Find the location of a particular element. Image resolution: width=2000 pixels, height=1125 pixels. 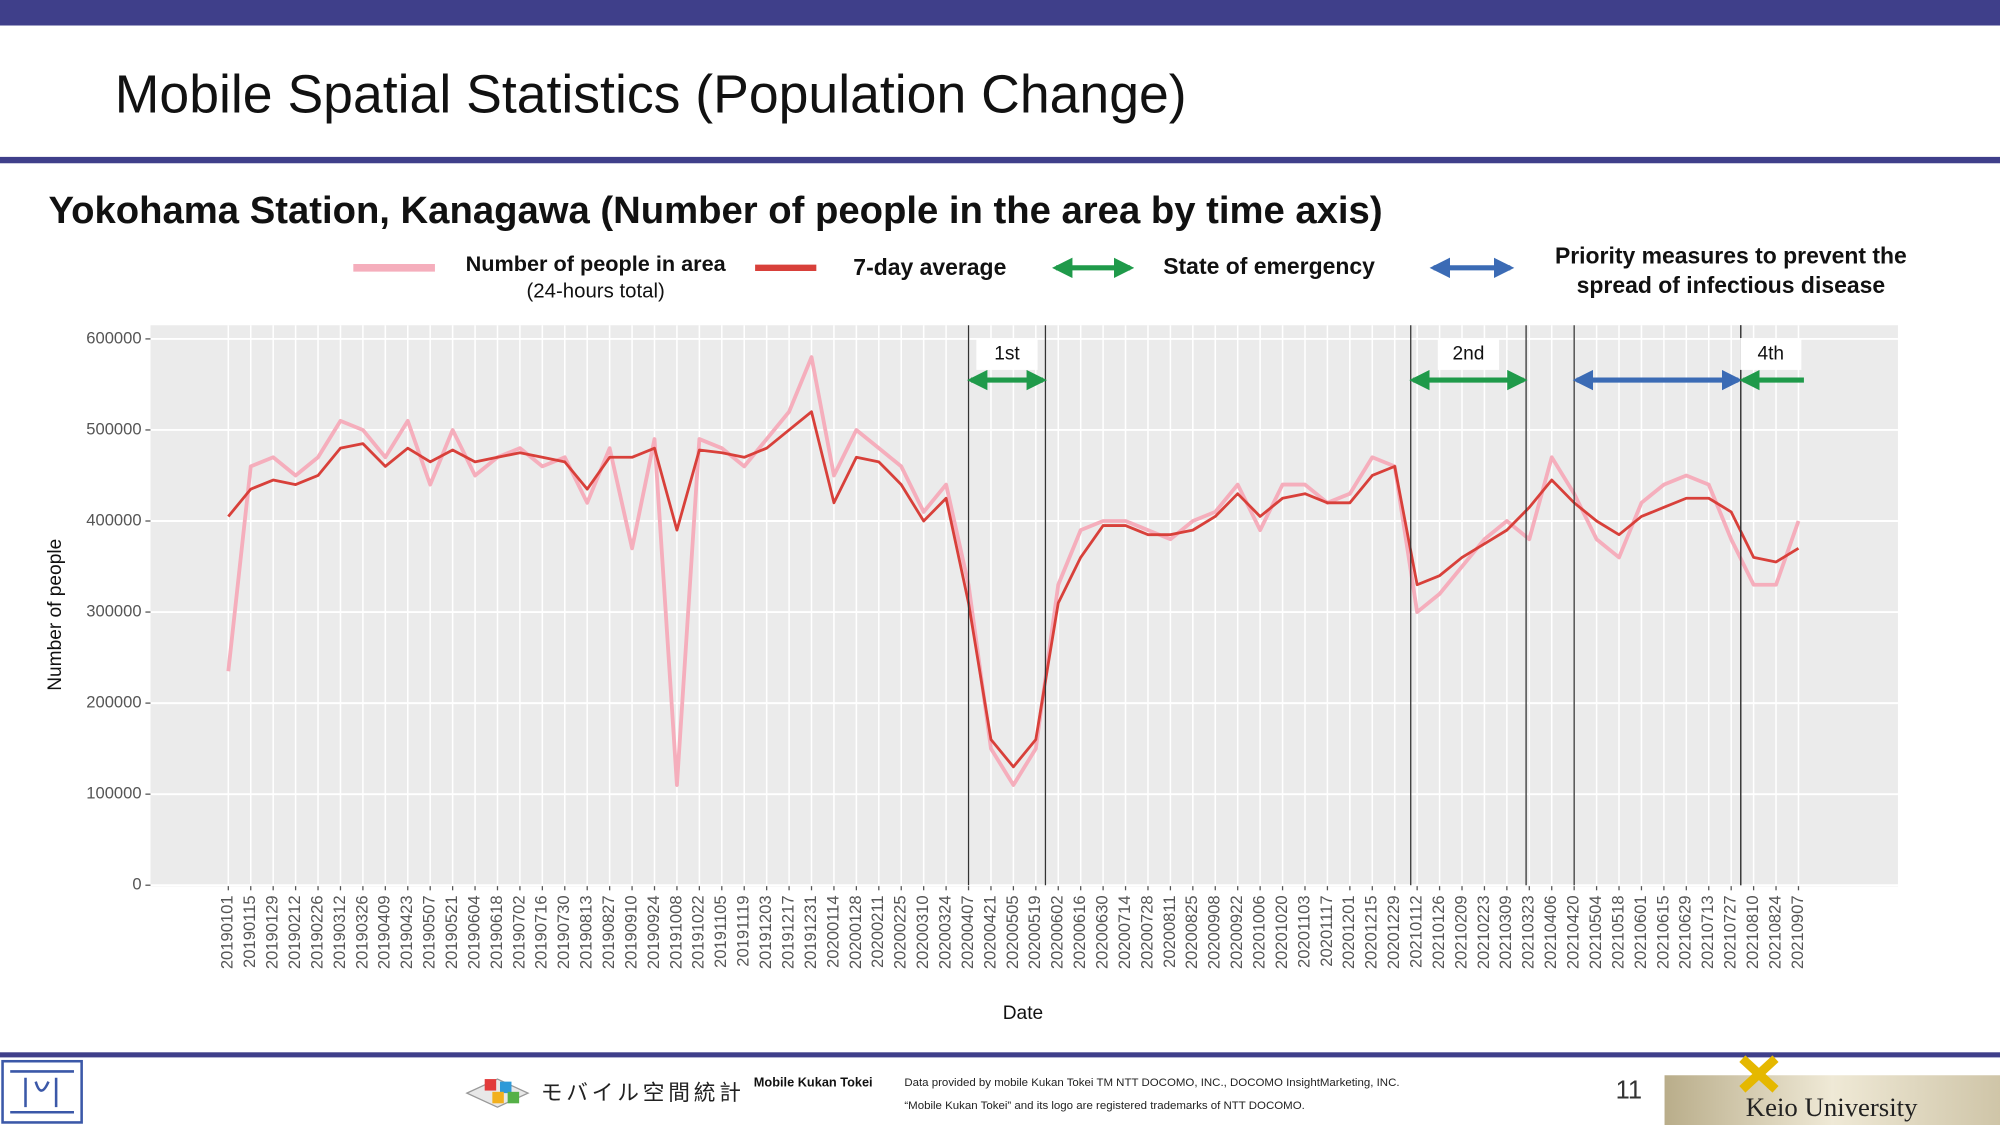

x-tick-label: 20190827 is located at coordinates (608, 932).